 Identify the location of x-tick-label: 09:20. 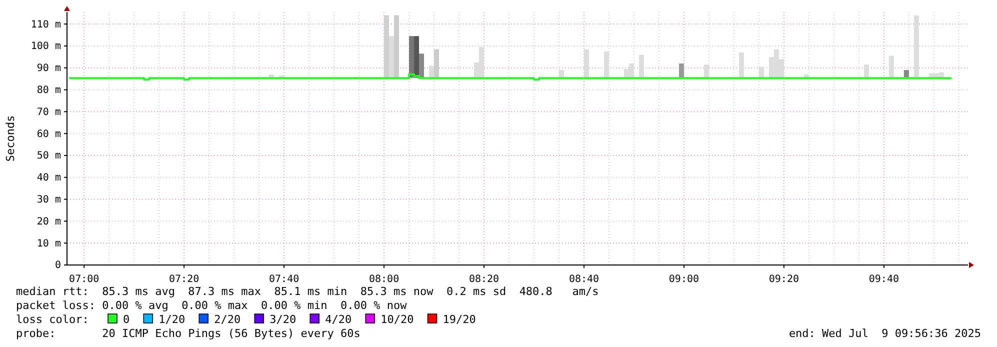
(783, 279).